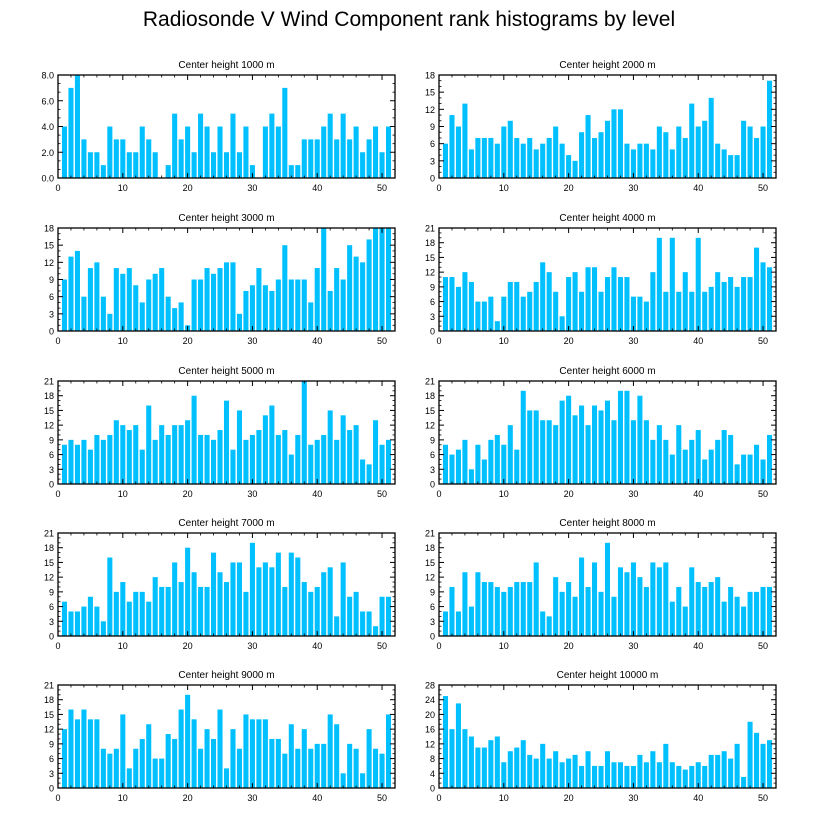 This screenshot has height=824, width=818. What do you see at coordinates (49, 246) in the screenshot?
I see `y-tick-label: 15` at bounding box center [49, 246].